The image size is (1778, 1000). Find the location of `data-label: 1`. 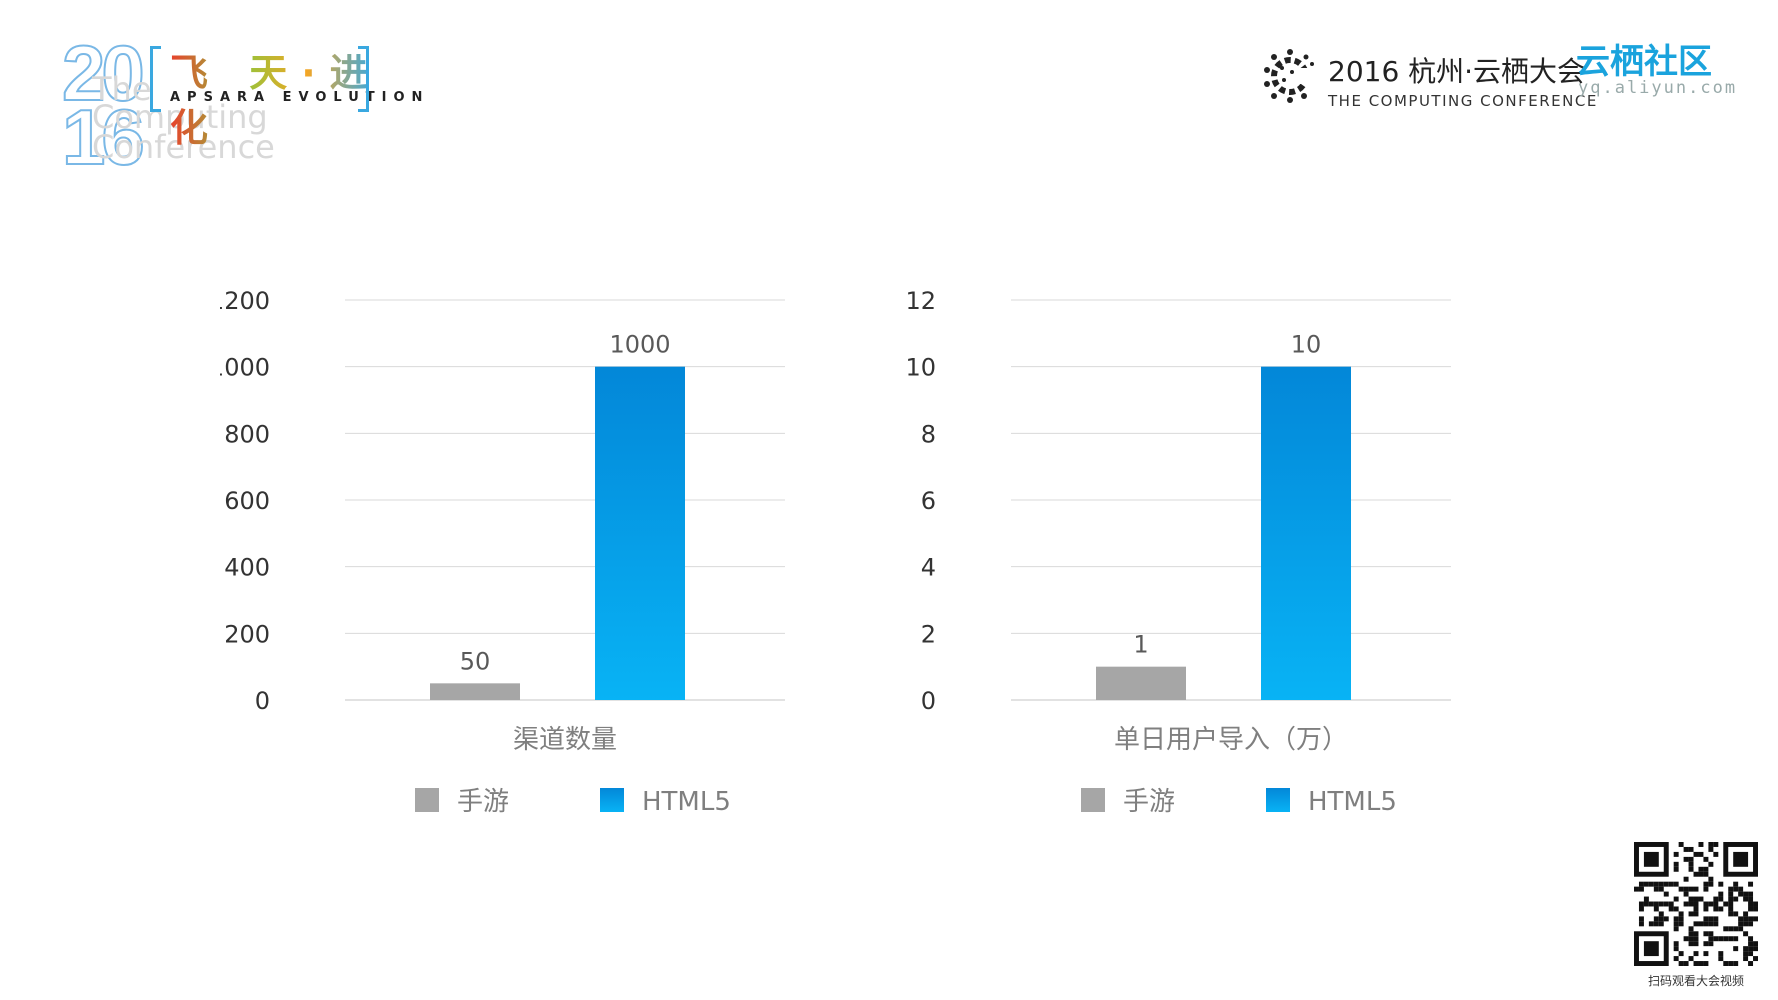

data-label: 1 is located at coordinates (1140, 645).